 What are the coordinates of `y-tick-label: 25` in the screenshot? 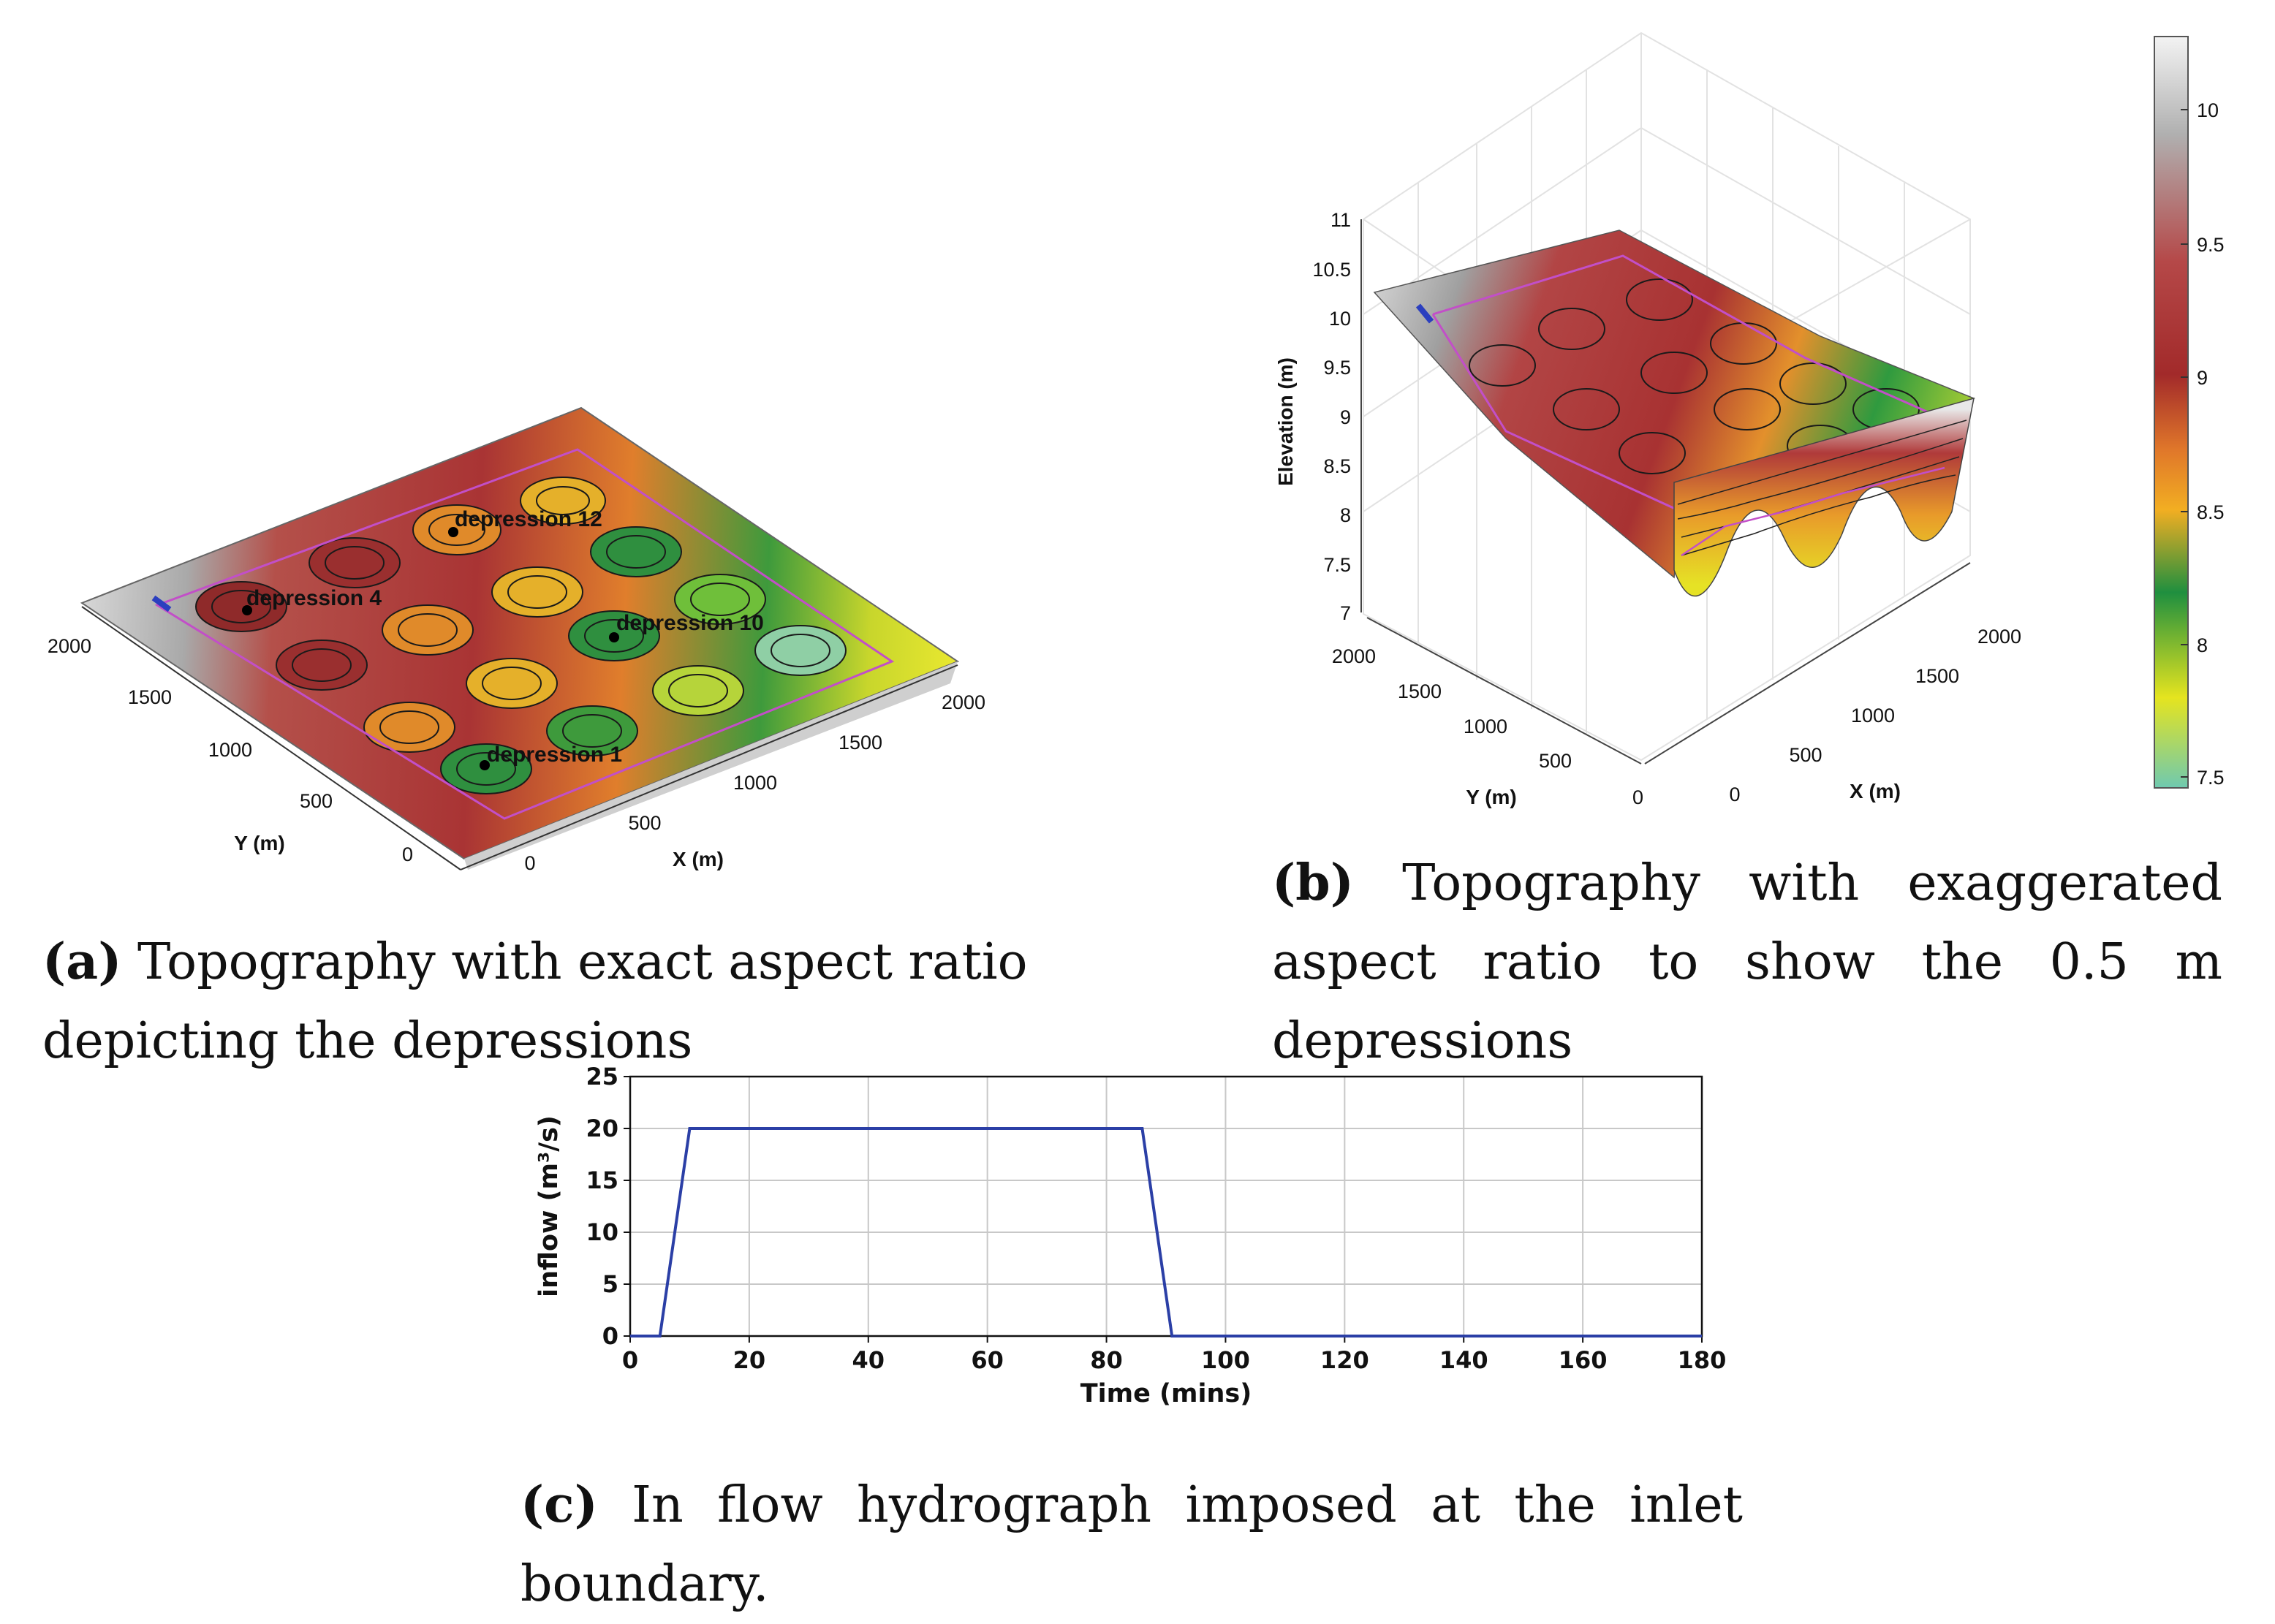 It's located at (602, 1077).